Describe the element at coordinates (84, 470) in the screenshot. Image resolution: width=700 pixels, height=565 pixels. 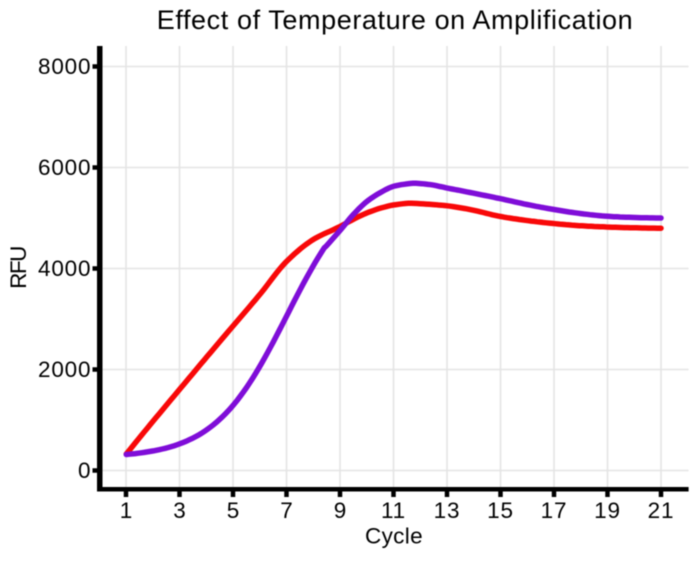
I see `svg-text: 0` at that location.